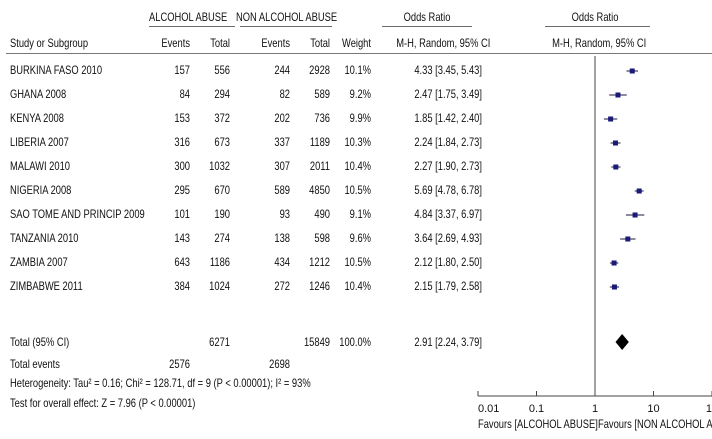 This screenshot has height=439, width=712. Describe the element at coordinates (219, 166) in the screenshot. I see `total1-cell: 1032` at that location.